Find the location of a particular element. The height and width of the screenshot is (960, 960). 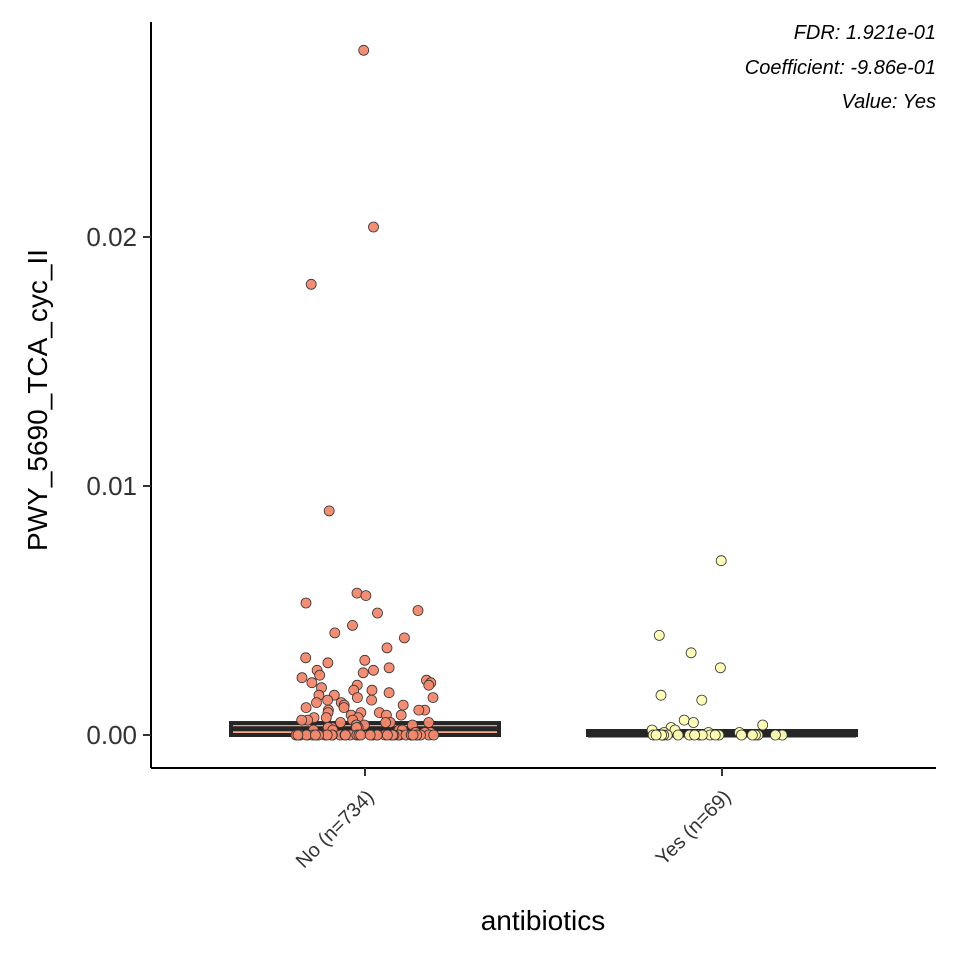

x-tick-label: Yes (n=69) is located at coordinates (694, 828).